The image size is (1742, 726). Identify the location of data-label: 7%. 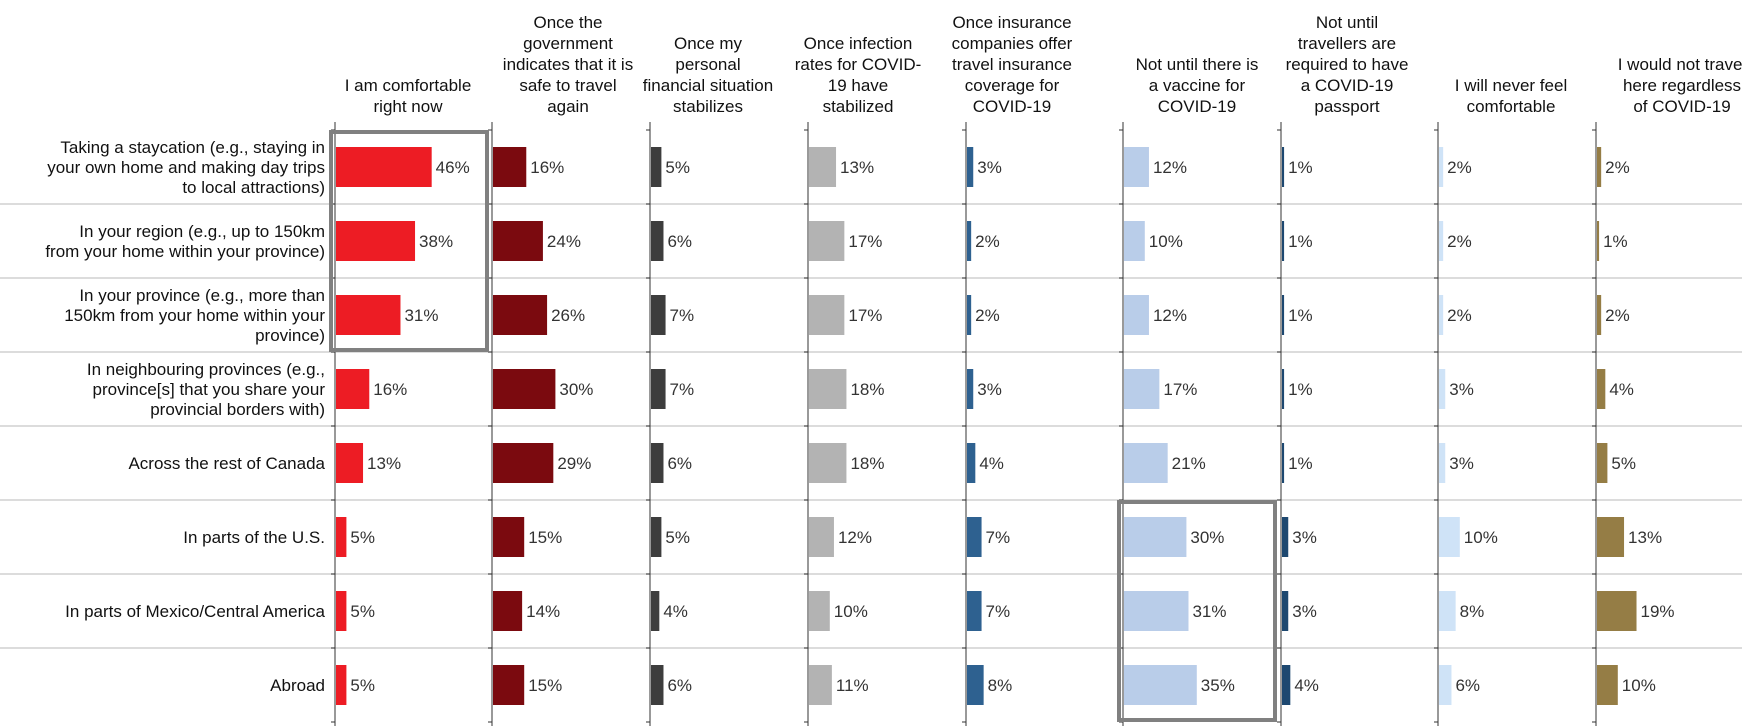
(682, 315).